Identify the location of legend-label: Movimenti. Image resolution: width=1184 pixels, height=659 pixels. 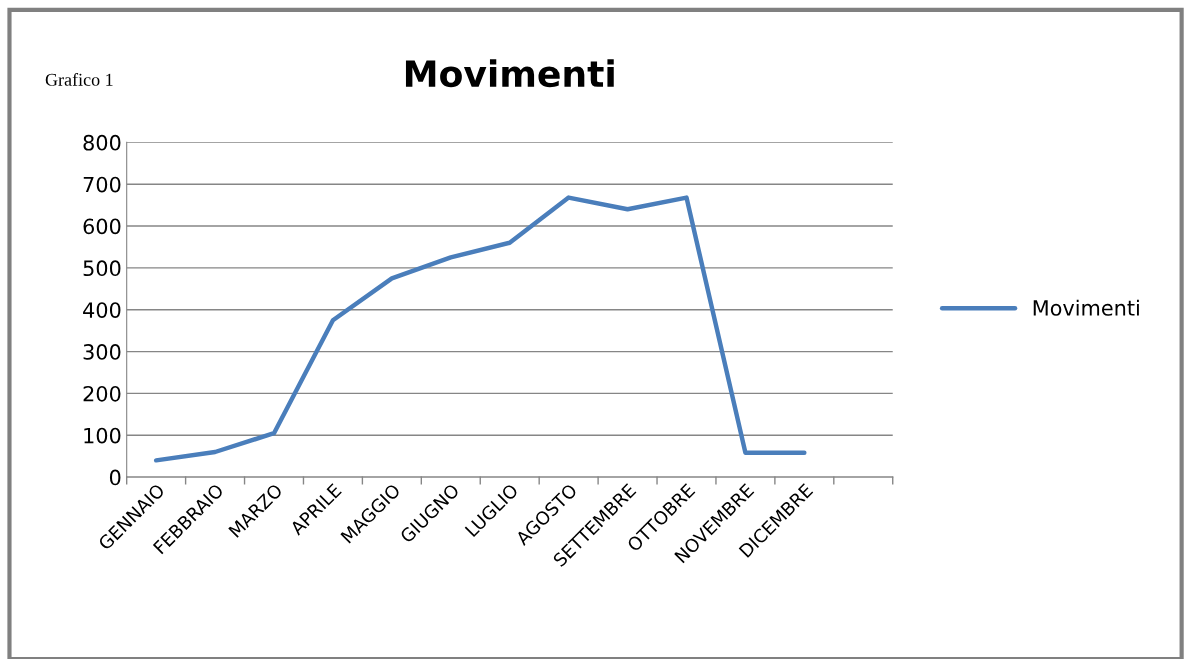
(1086, 307).